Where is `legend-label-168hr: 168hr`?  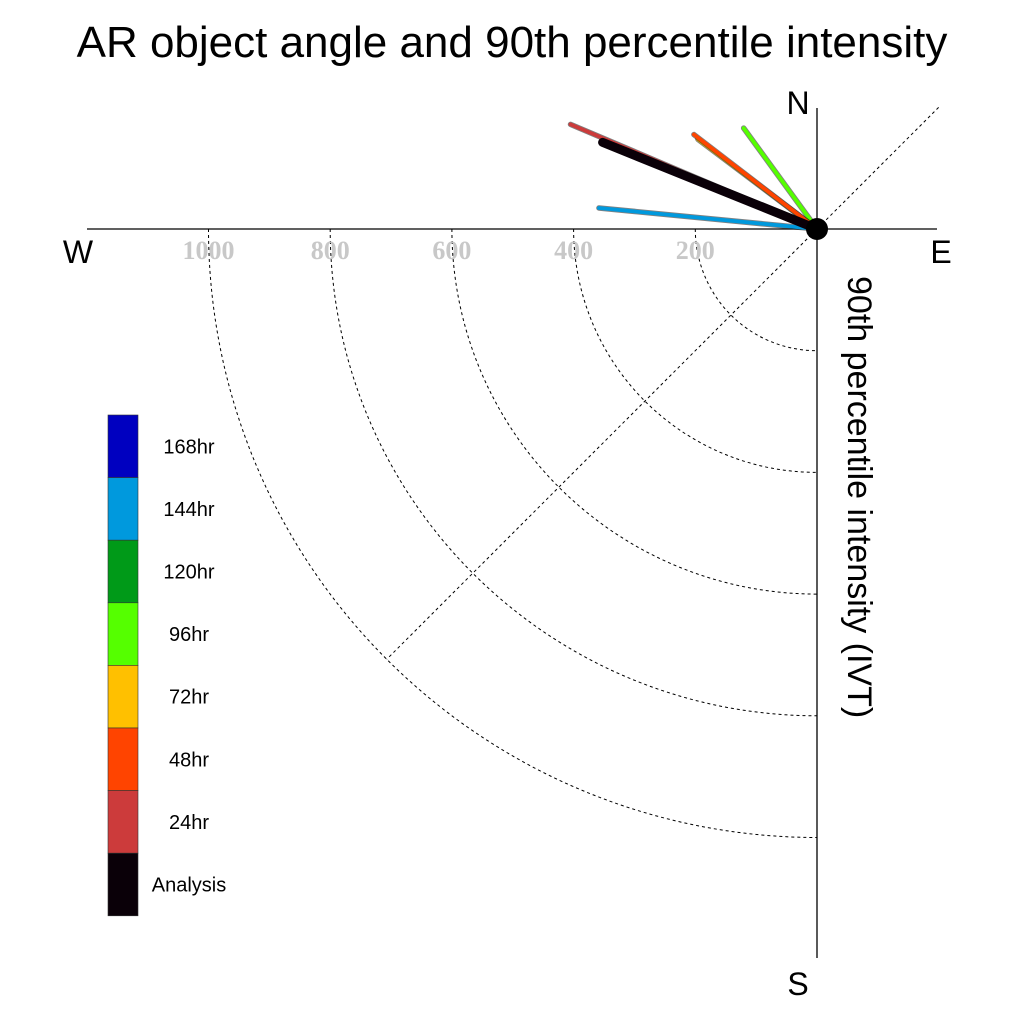 legend-label-168hr: 168hr is located at coordinates (188, 447).